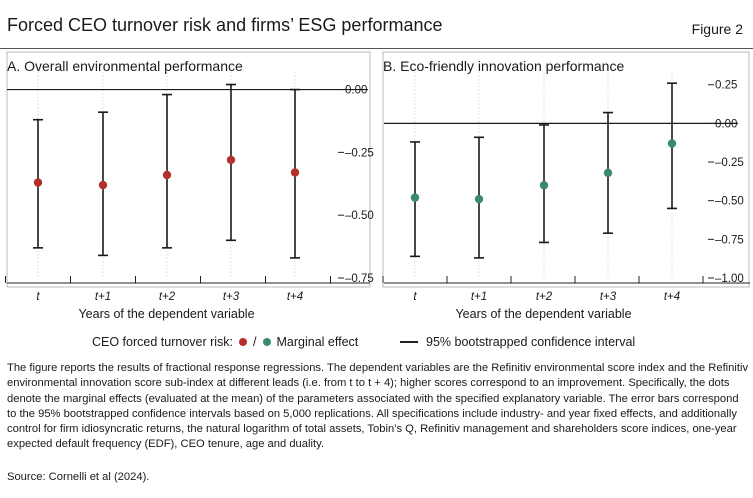 This screenshot has height=498, width=753. Describe the element at coordinates (504, 66) in the screenshot. I see `panel-b-title: B. Eco-friendly innovation performance` at that location.